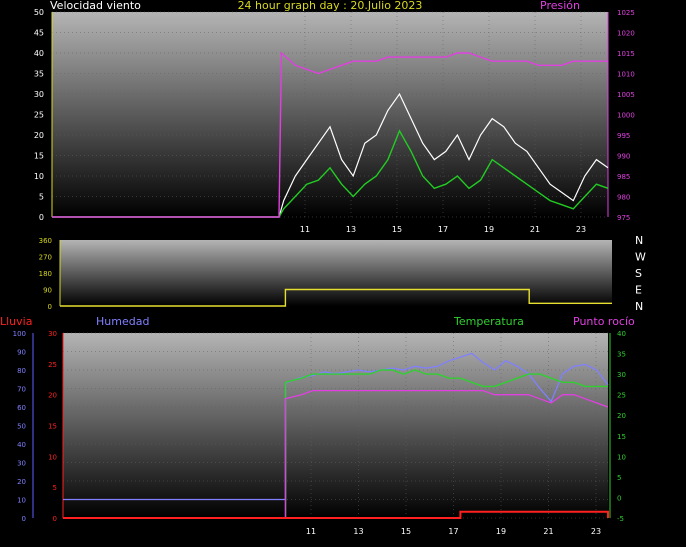  What do you see at coordinates (626, 13) in the screenshot?
I see `pressure-y-tick-label: 1025` at bounding box center [626, 13].